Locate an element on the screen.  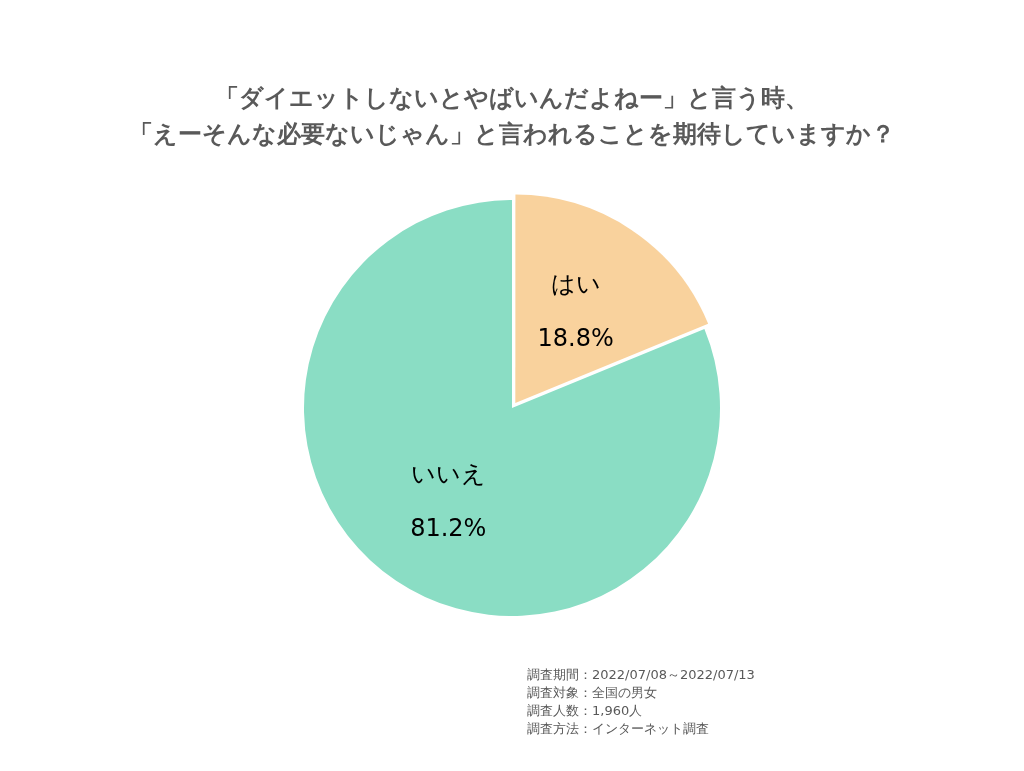
text: 調査方法：インターネット調査 is located at coordinates (618, 729).